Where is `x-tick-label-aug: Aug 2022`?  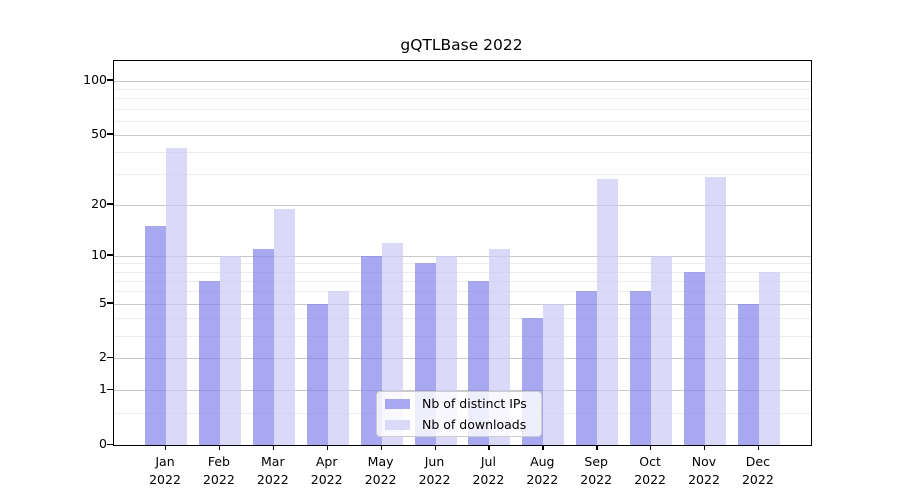
x-tick-label-aug: Aug 2022 is located at coordinates (542, 471).